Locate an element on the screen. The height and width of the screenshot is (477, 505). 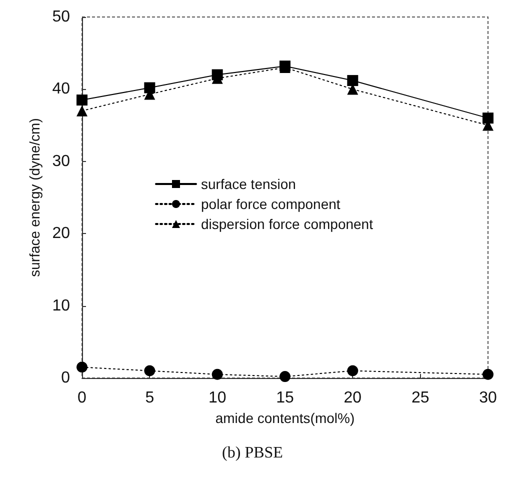
y-tick-label: 40 is located at coordinates (61, 89).